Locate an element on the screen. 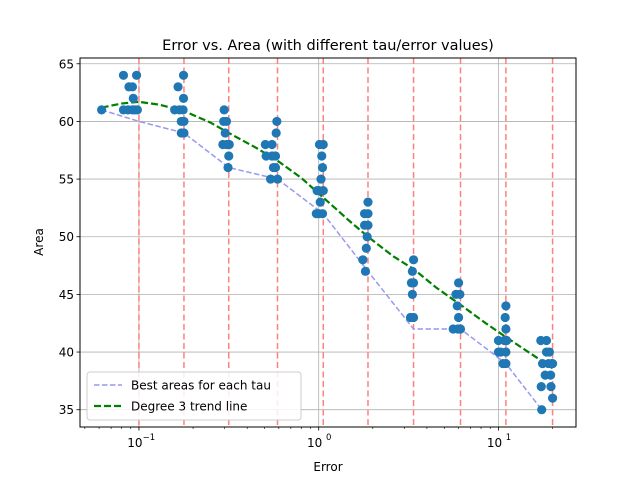  y-tick-label: 35 is located at coordinates (66, 410).